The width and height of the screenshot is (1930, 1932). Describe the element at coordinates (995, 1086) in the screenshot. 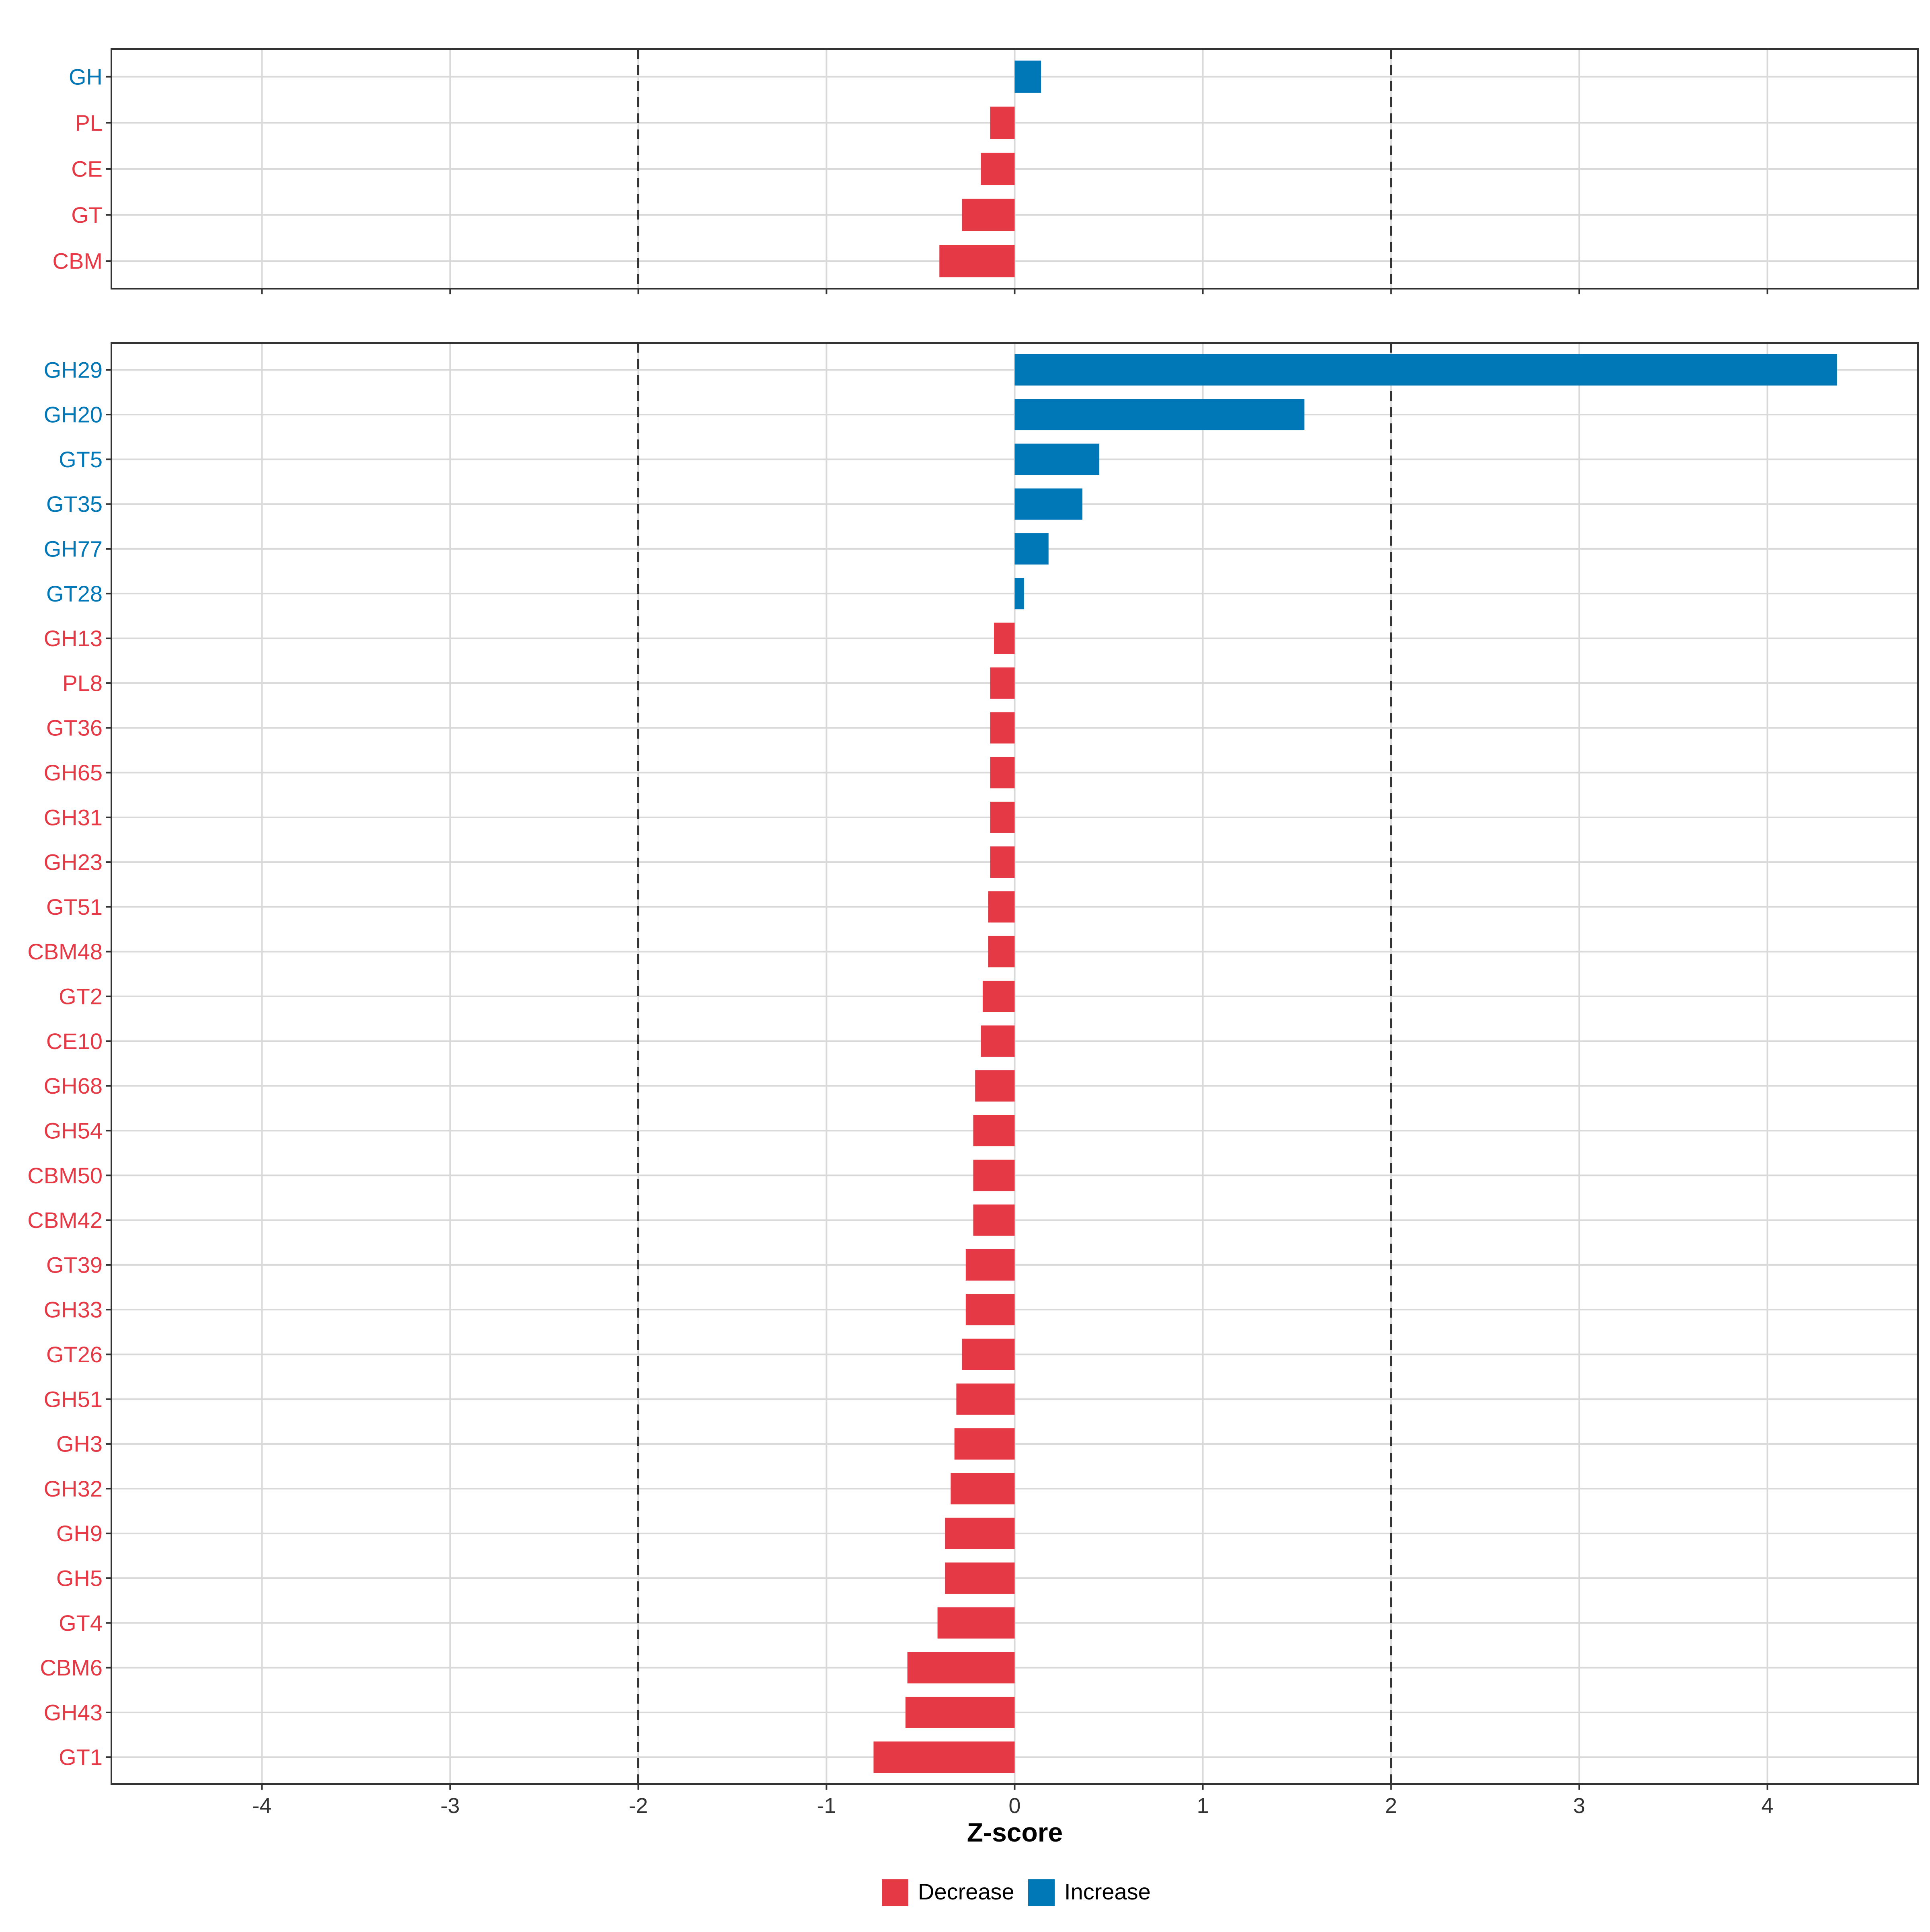

I see `bar-gh68` at that location.